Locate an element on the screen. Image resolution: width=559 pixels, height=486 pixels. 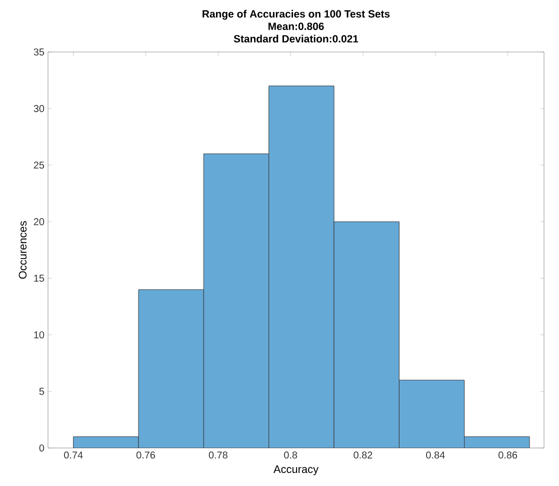
x-tick-label: 0.8 is located at coordinates (291, 455).